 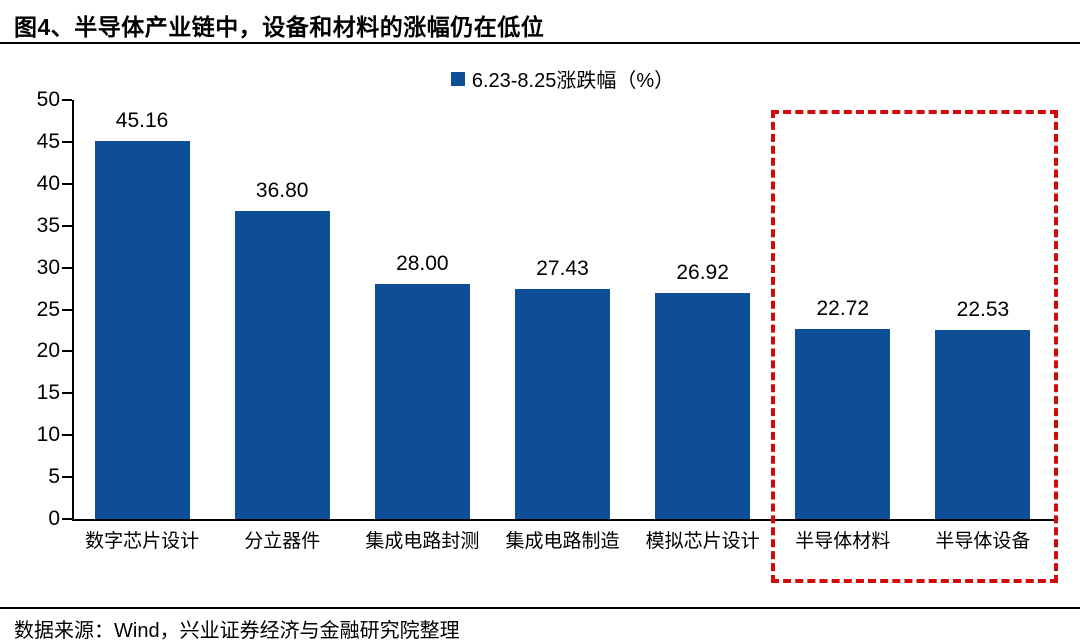 I want to click on x-axis-category-label: 集成电路封测, so click(x=422, y=541).